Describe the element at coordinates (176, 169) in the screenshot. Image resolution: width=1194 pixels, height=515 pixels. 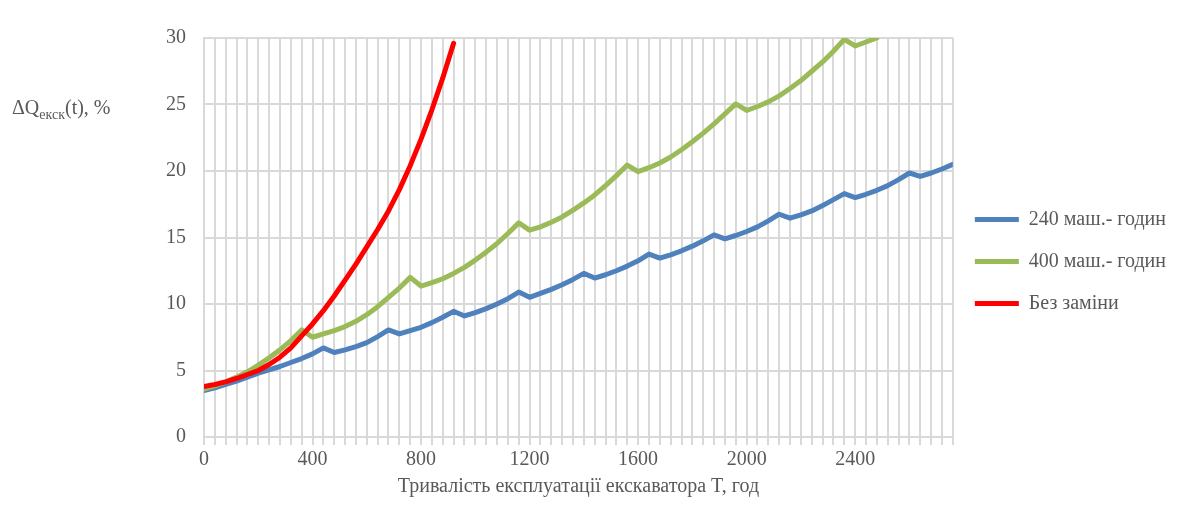
I see `y-tick-label: 20` at that location.